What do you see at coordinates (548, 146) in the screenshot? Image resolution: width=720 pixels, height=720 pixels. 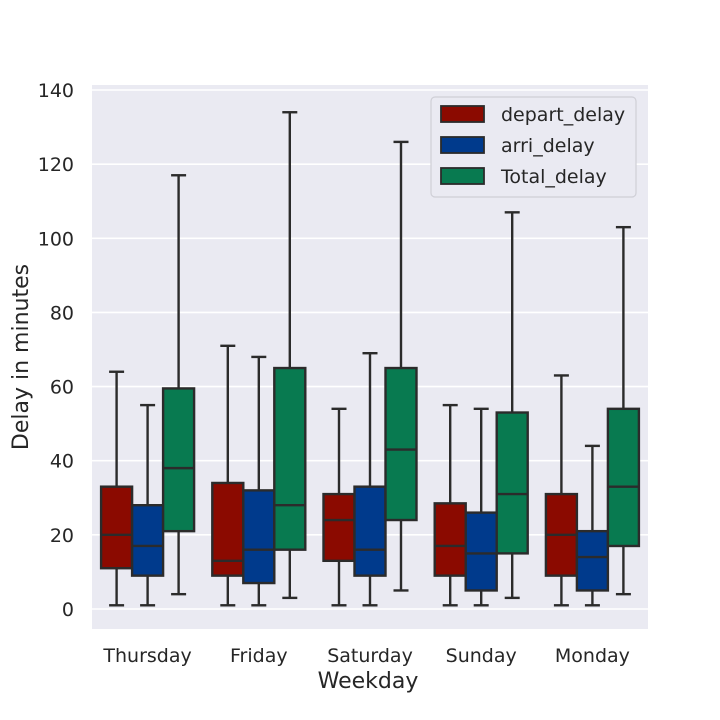 I see `legend-label: arri_delay` at bounding box center [548, 146].